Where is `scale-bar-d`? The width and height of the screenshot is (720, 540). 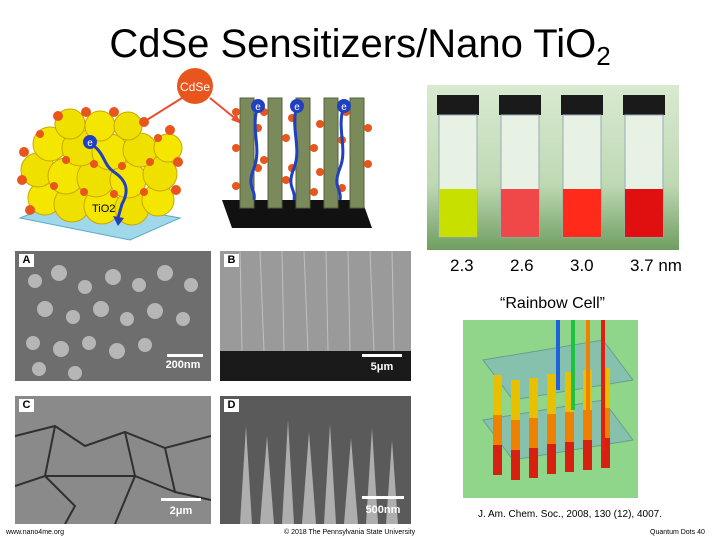
scale-bar-d is located at coordinates (383, 497).